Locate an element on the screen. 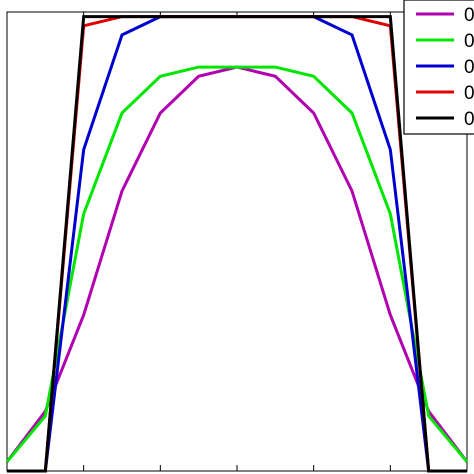  legend-label-2: 0 is located at coordinates (469, 41).